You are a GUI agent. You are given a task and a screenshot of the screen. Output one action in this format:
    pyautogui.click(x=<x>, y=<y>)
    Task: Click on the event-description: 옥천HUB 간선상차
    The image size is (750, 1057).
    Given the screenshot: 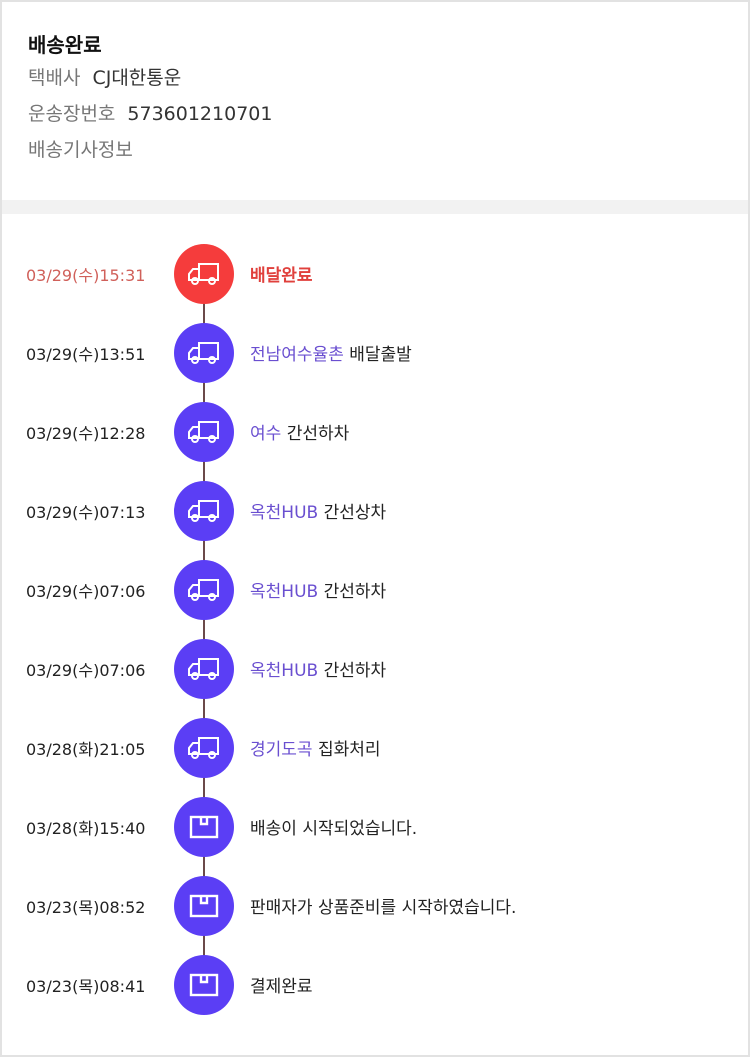 What is the action you would take?
    pyautogui.click(x=318, y=510)
    